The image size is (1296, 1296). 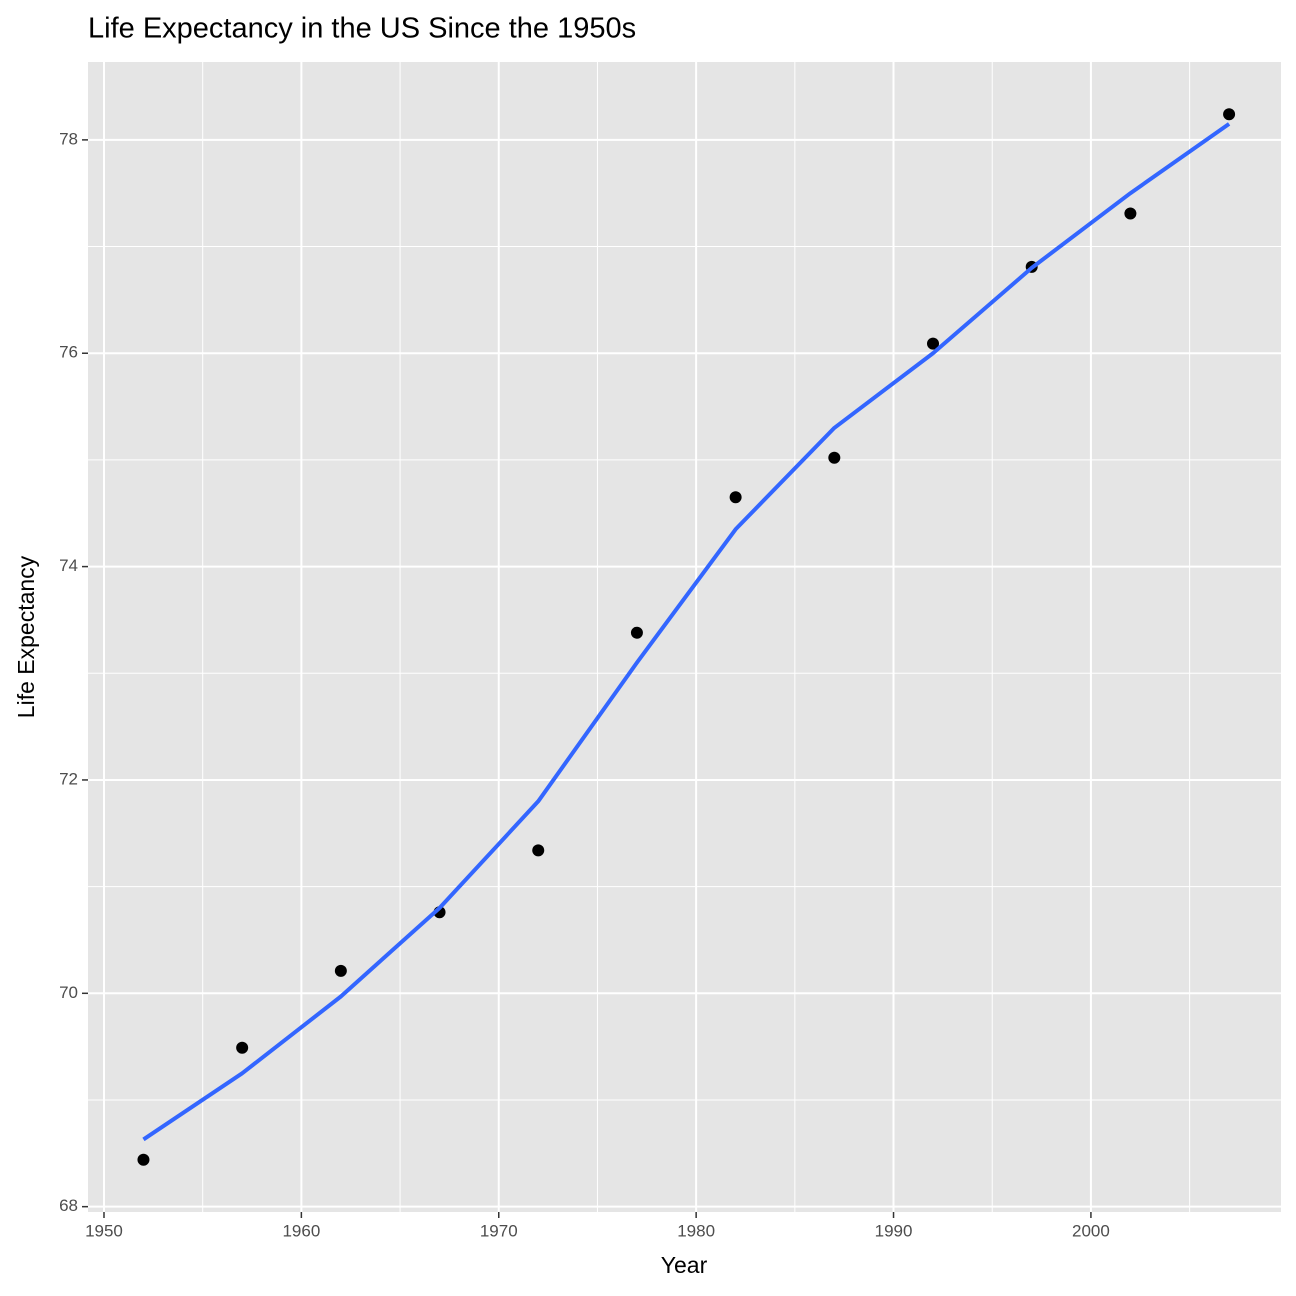 I want to click on y-tick-label: 78, so click(x=68, y=138).